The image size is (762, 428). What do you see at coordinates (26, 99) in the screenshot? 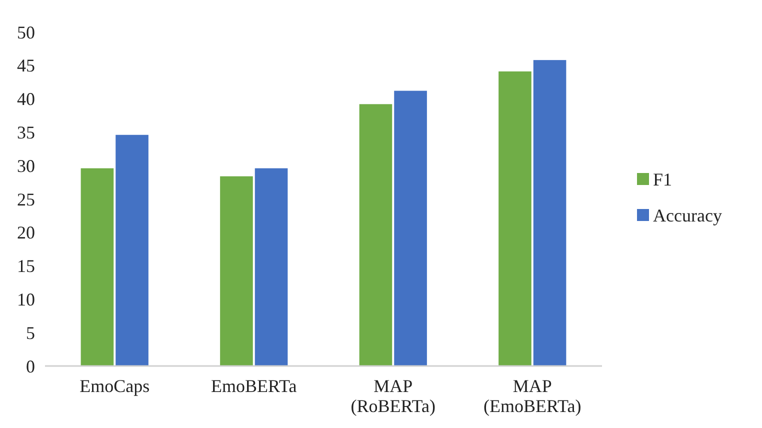
I see `y-tick-label: 40` at bounding box center [26, 99].